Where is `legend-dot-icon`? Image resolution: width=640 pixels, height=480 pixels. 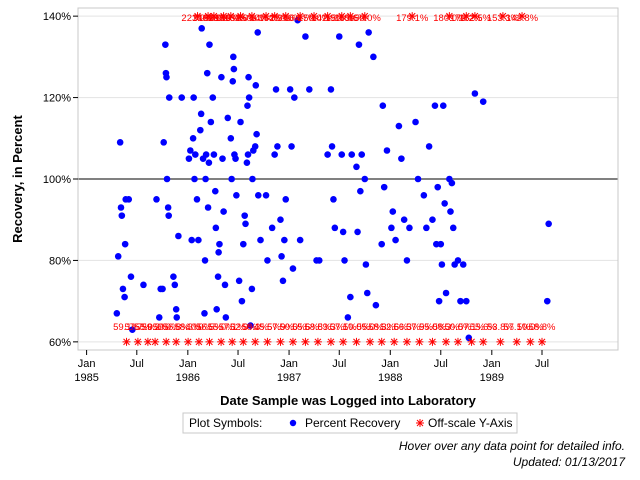 legend-dot-icon is located at coordinates (293, 423).